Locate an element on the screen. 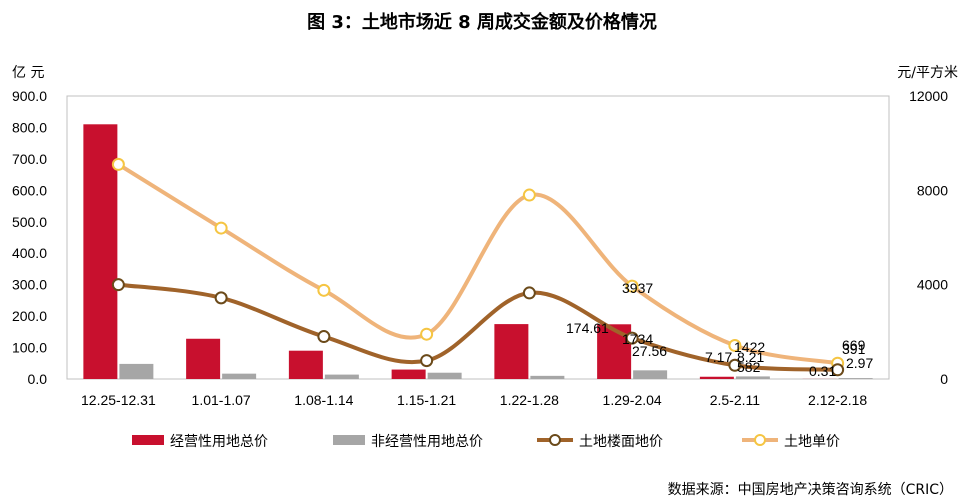  y-left-tick-label: 300.0 is located at coordinates (29, 285).